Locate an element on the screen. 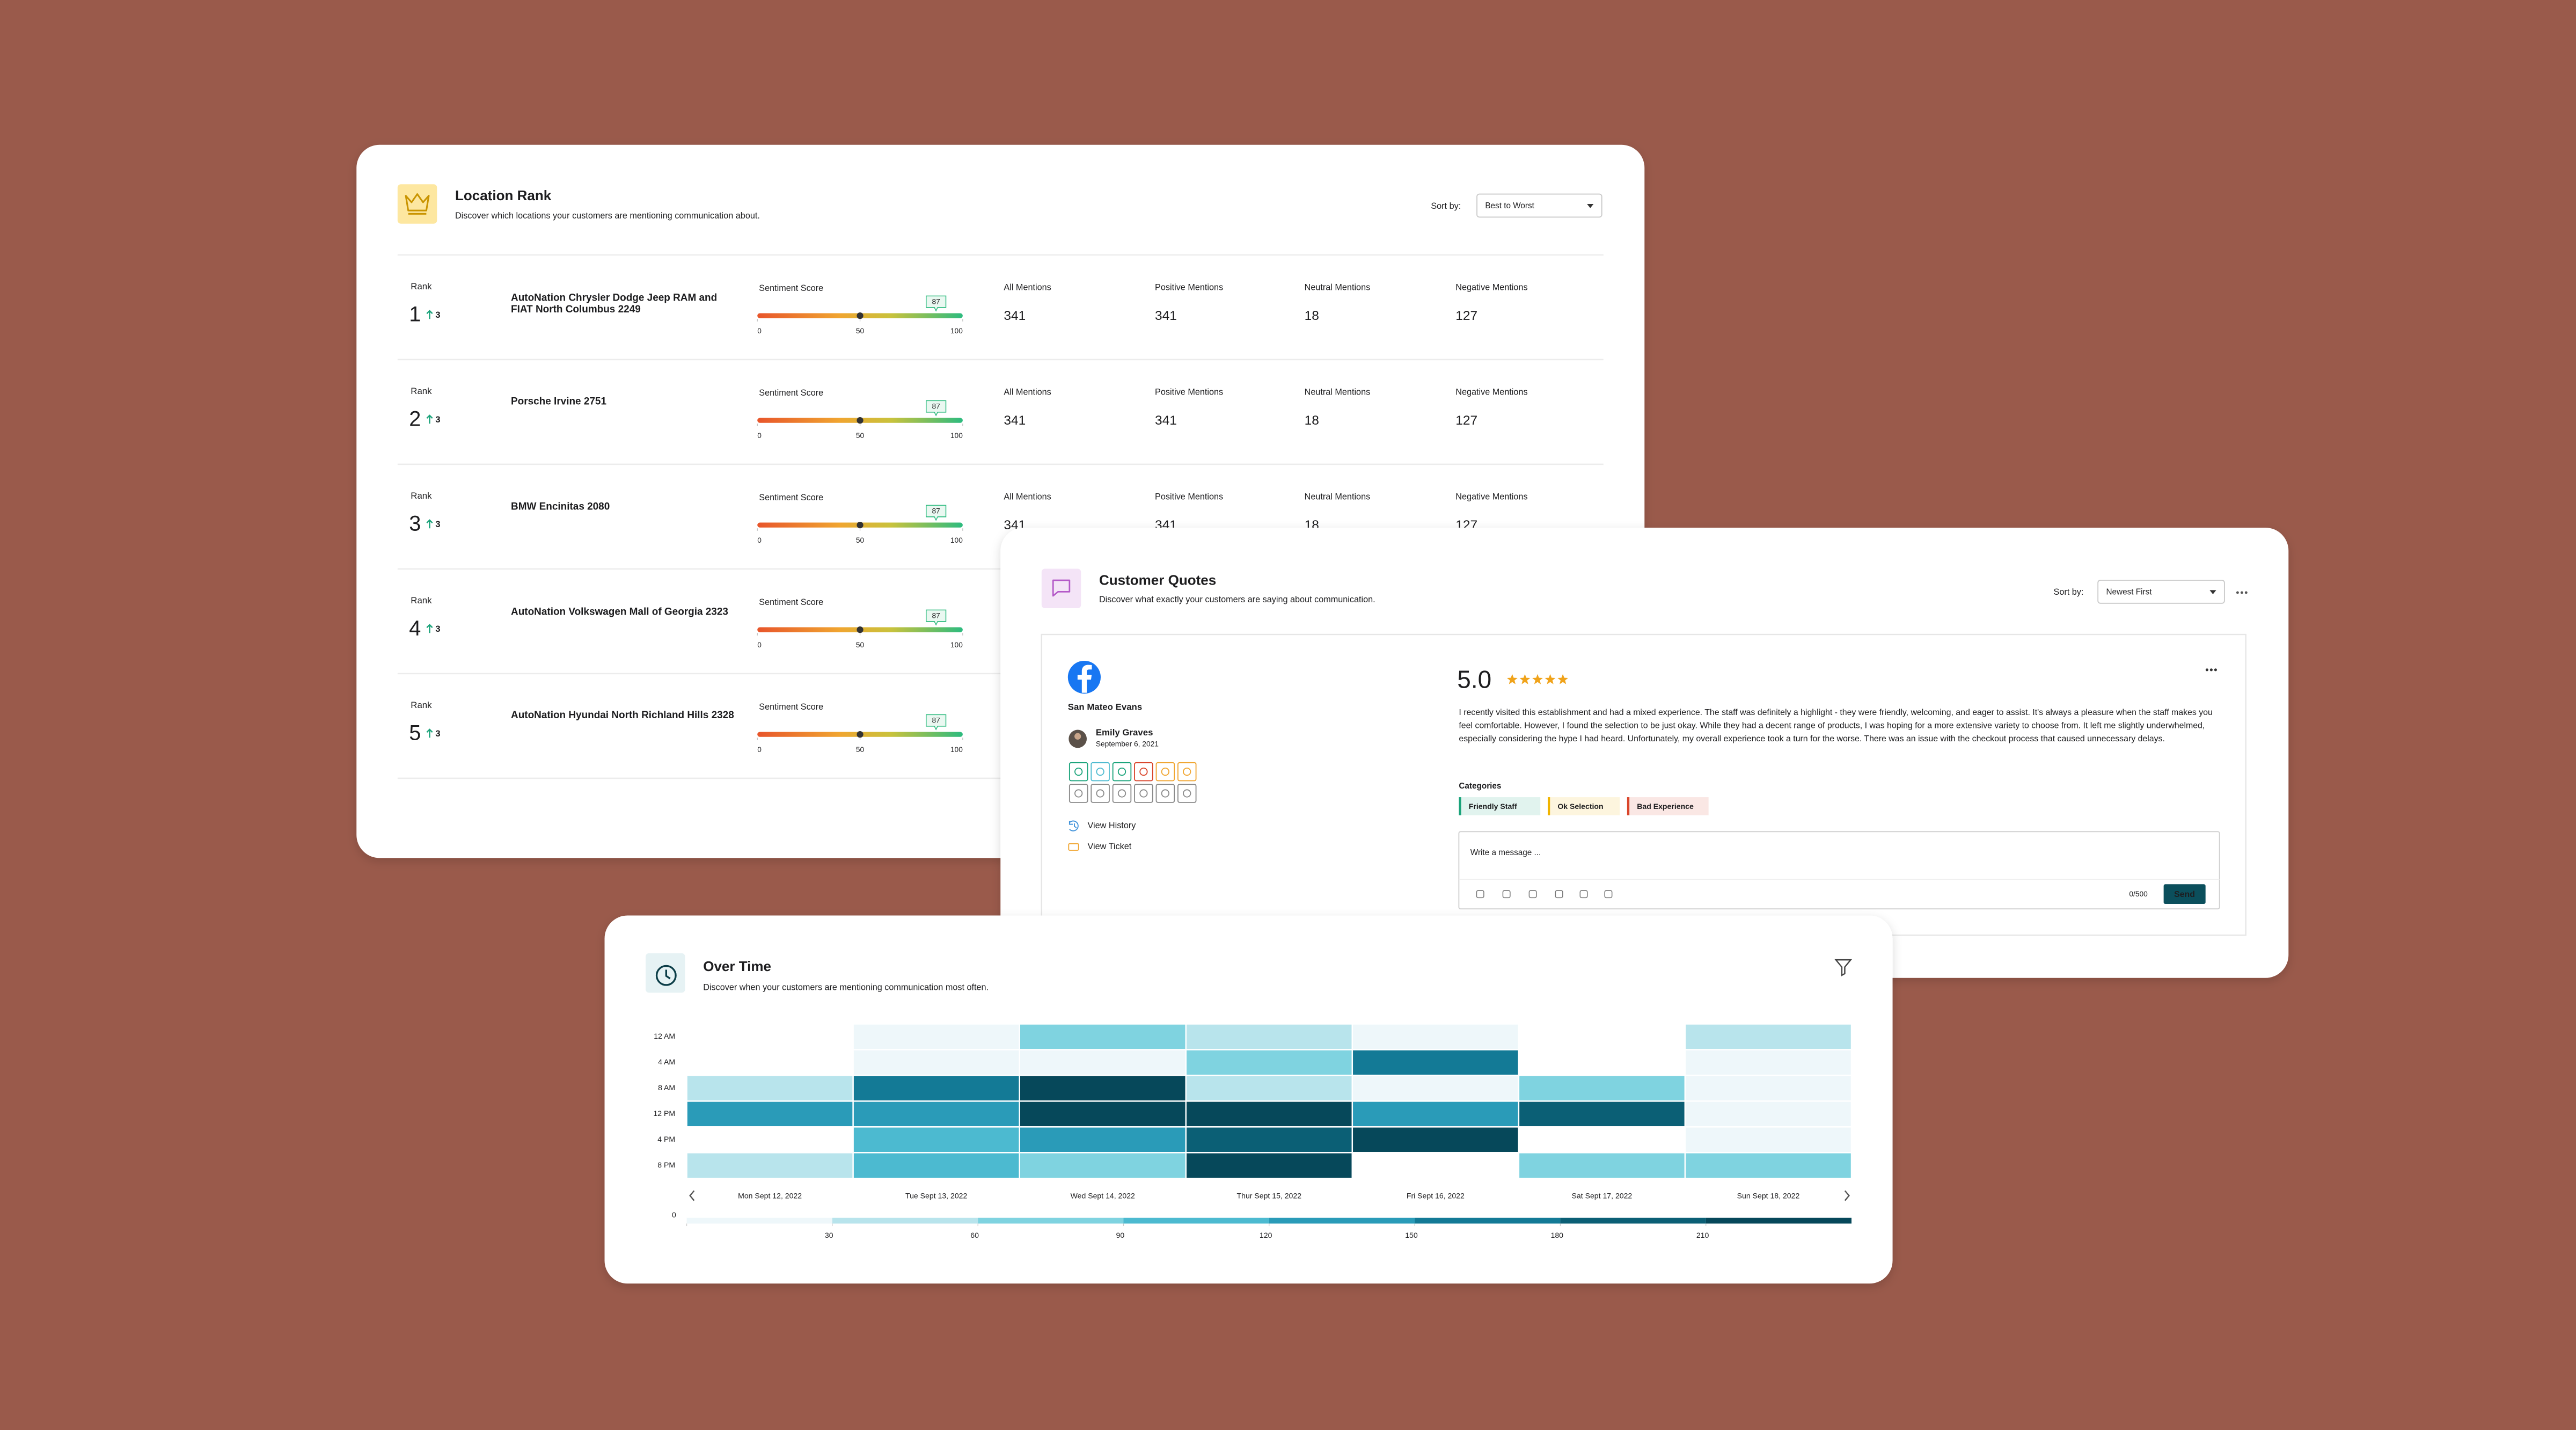 This screenshot has height=1430, width=2576. send-button is located at coordinates (2184, 894).